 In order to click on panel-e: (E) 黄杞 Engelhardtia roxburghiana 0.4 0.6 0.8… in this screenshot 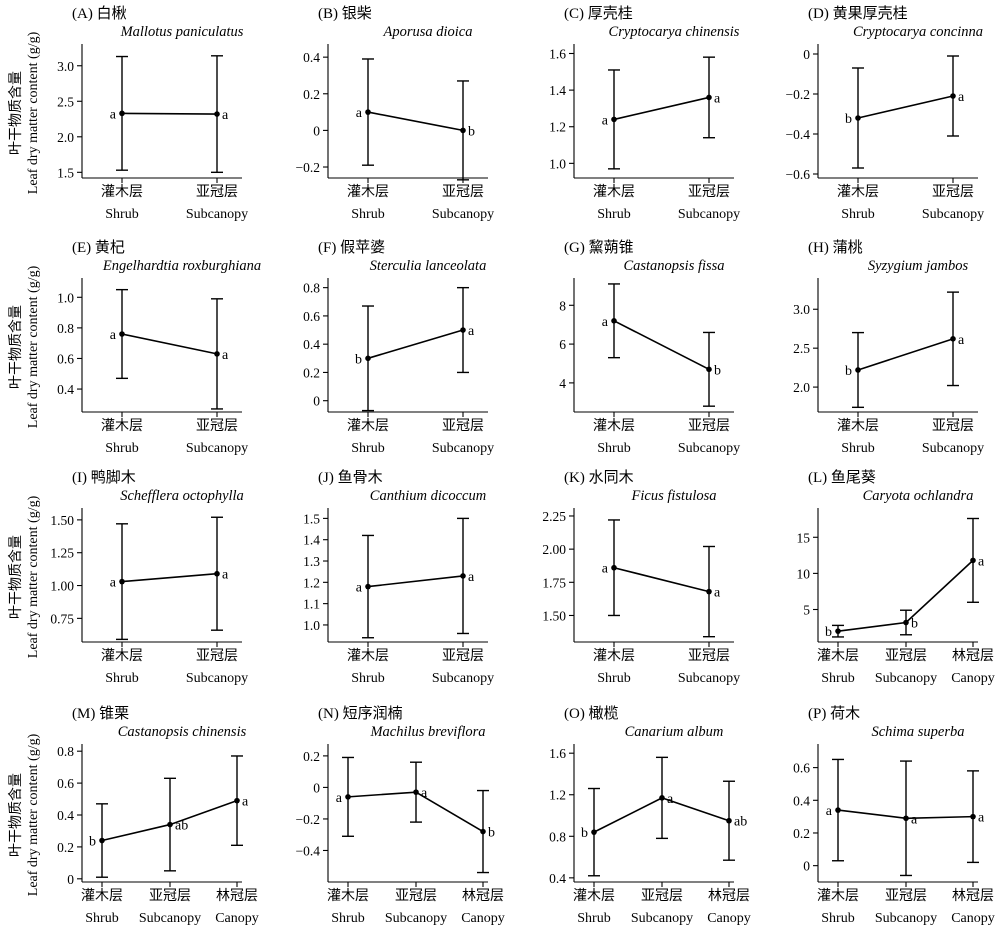, I will do `click(159, 347)`.